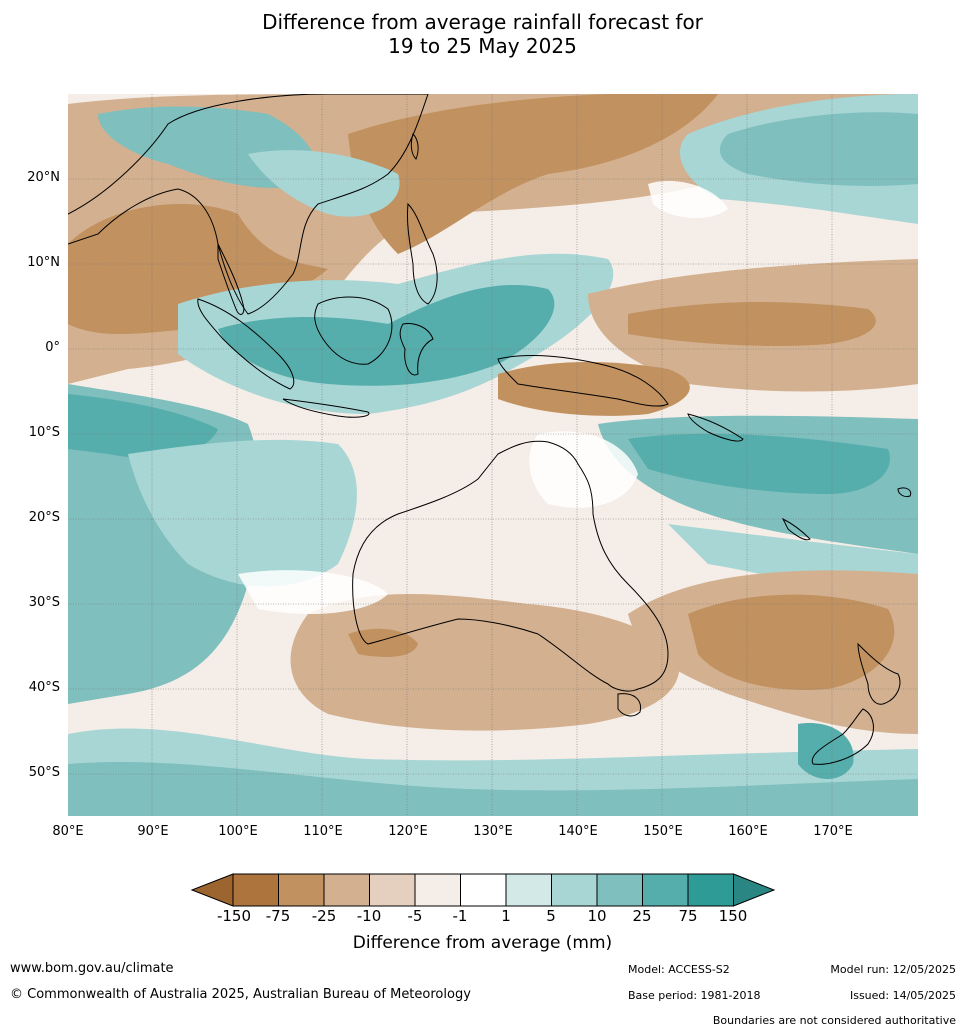  I want to click on colorbar-tick: -10, so click(369, 916).